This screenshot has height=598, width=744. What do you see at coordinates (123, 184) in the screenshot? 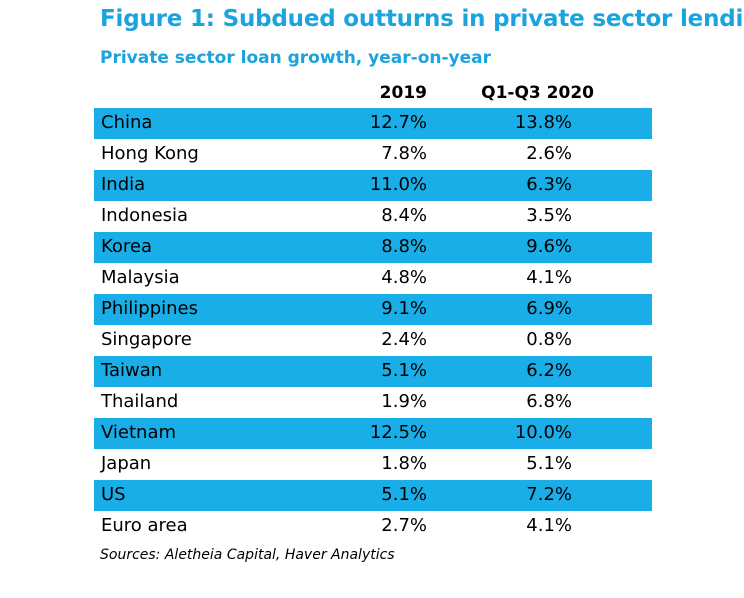
I see `row-label: India` at bounding box center [123, 184].